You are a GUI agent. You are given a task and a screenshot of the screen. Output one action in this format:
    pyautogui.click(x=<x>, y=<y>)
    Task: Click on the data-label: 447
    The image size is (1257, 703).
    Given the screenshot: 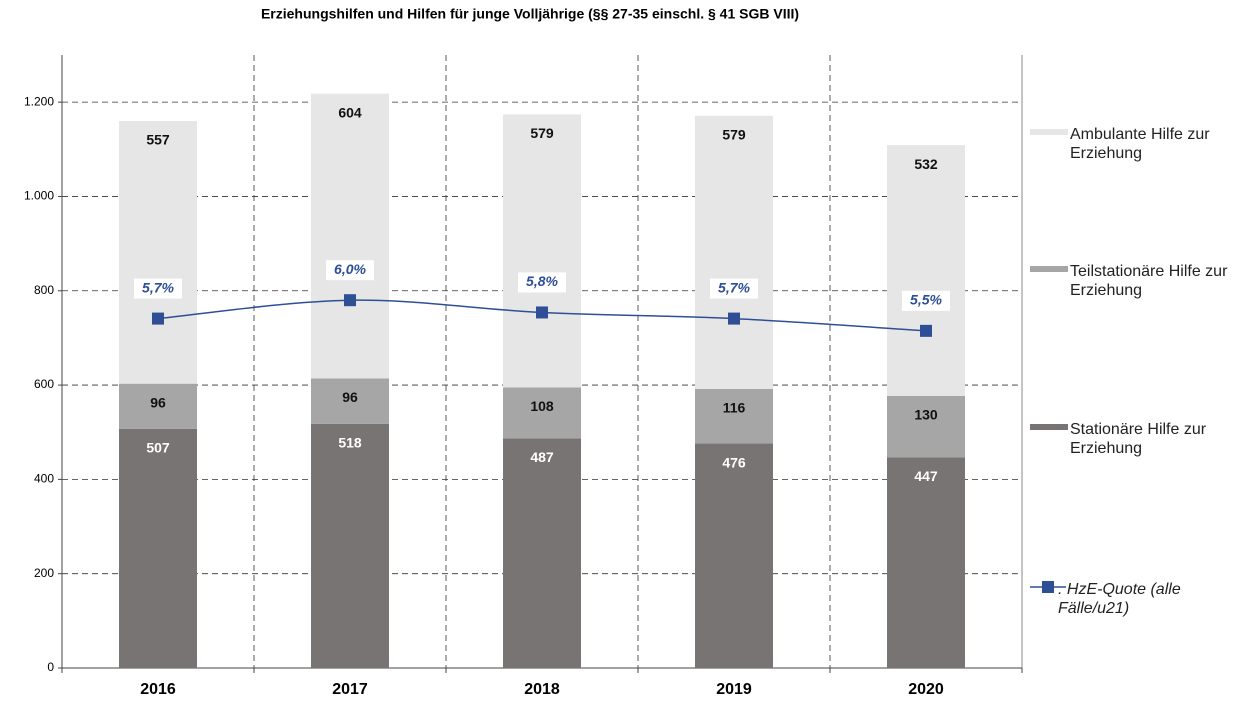 What is the action you would take?
    pyautogui.click(x=926, y=476)
    